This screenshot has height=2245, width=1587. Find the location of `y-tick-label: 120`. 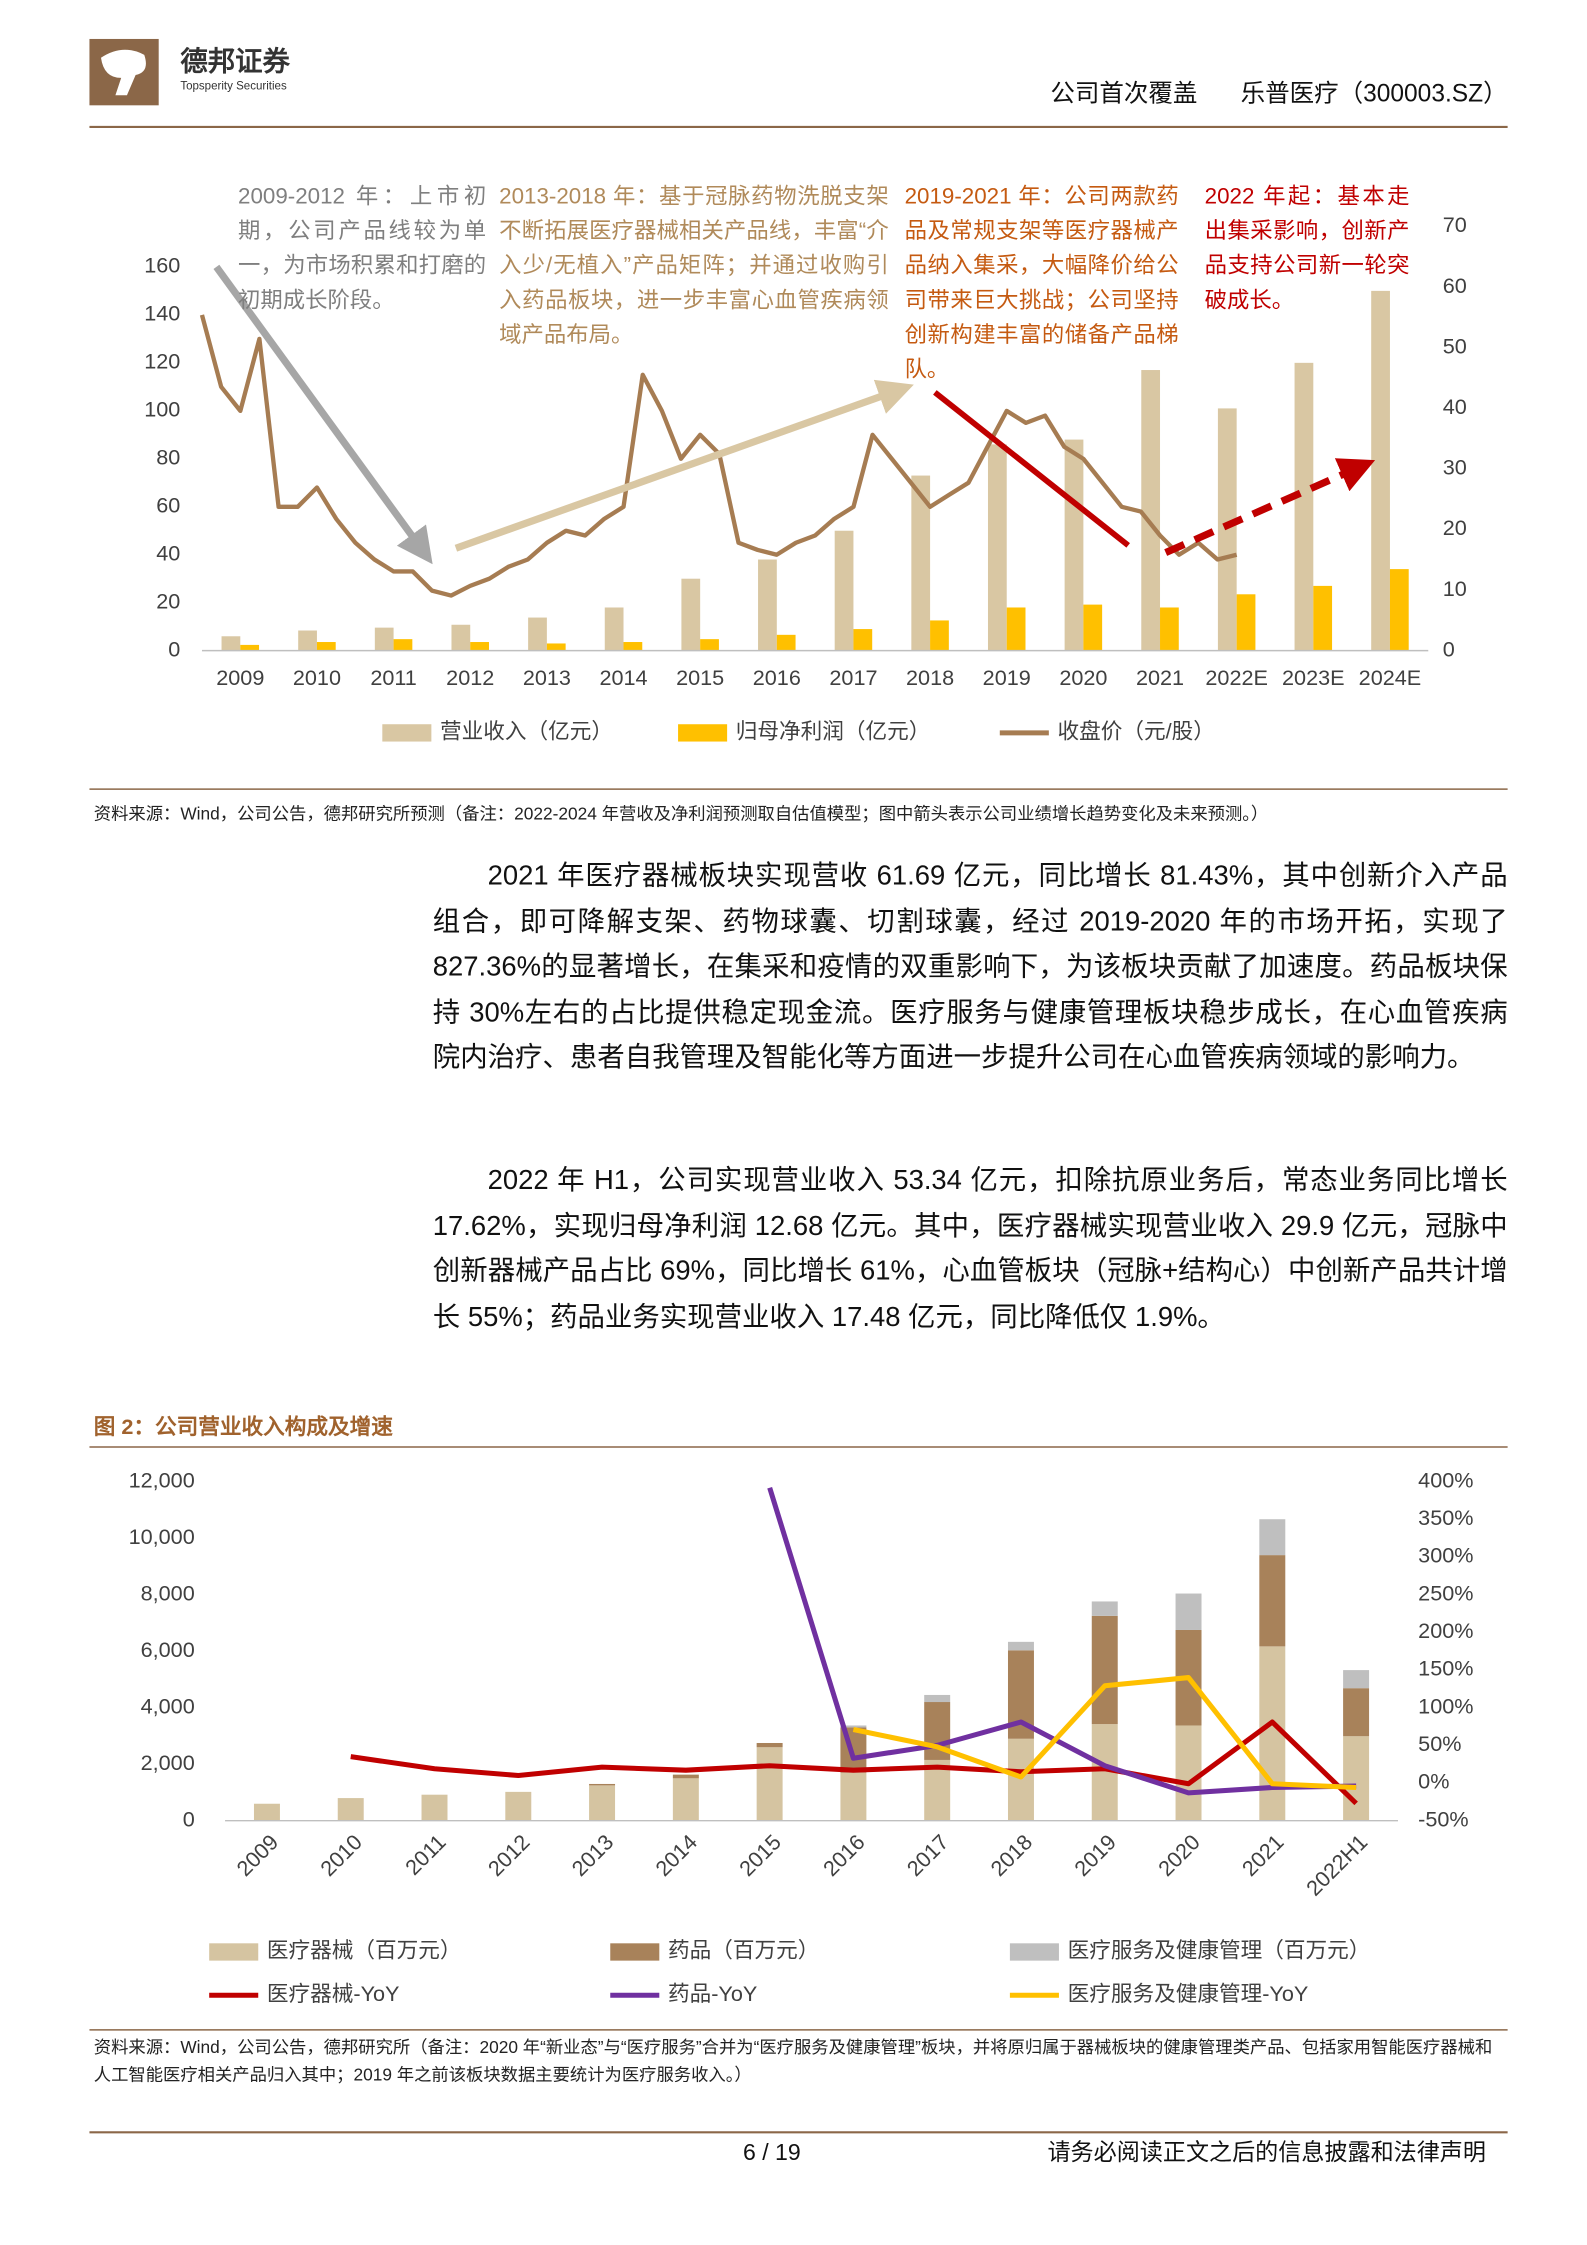

y-tick-label: 120 is located at coordinates (162, 361).